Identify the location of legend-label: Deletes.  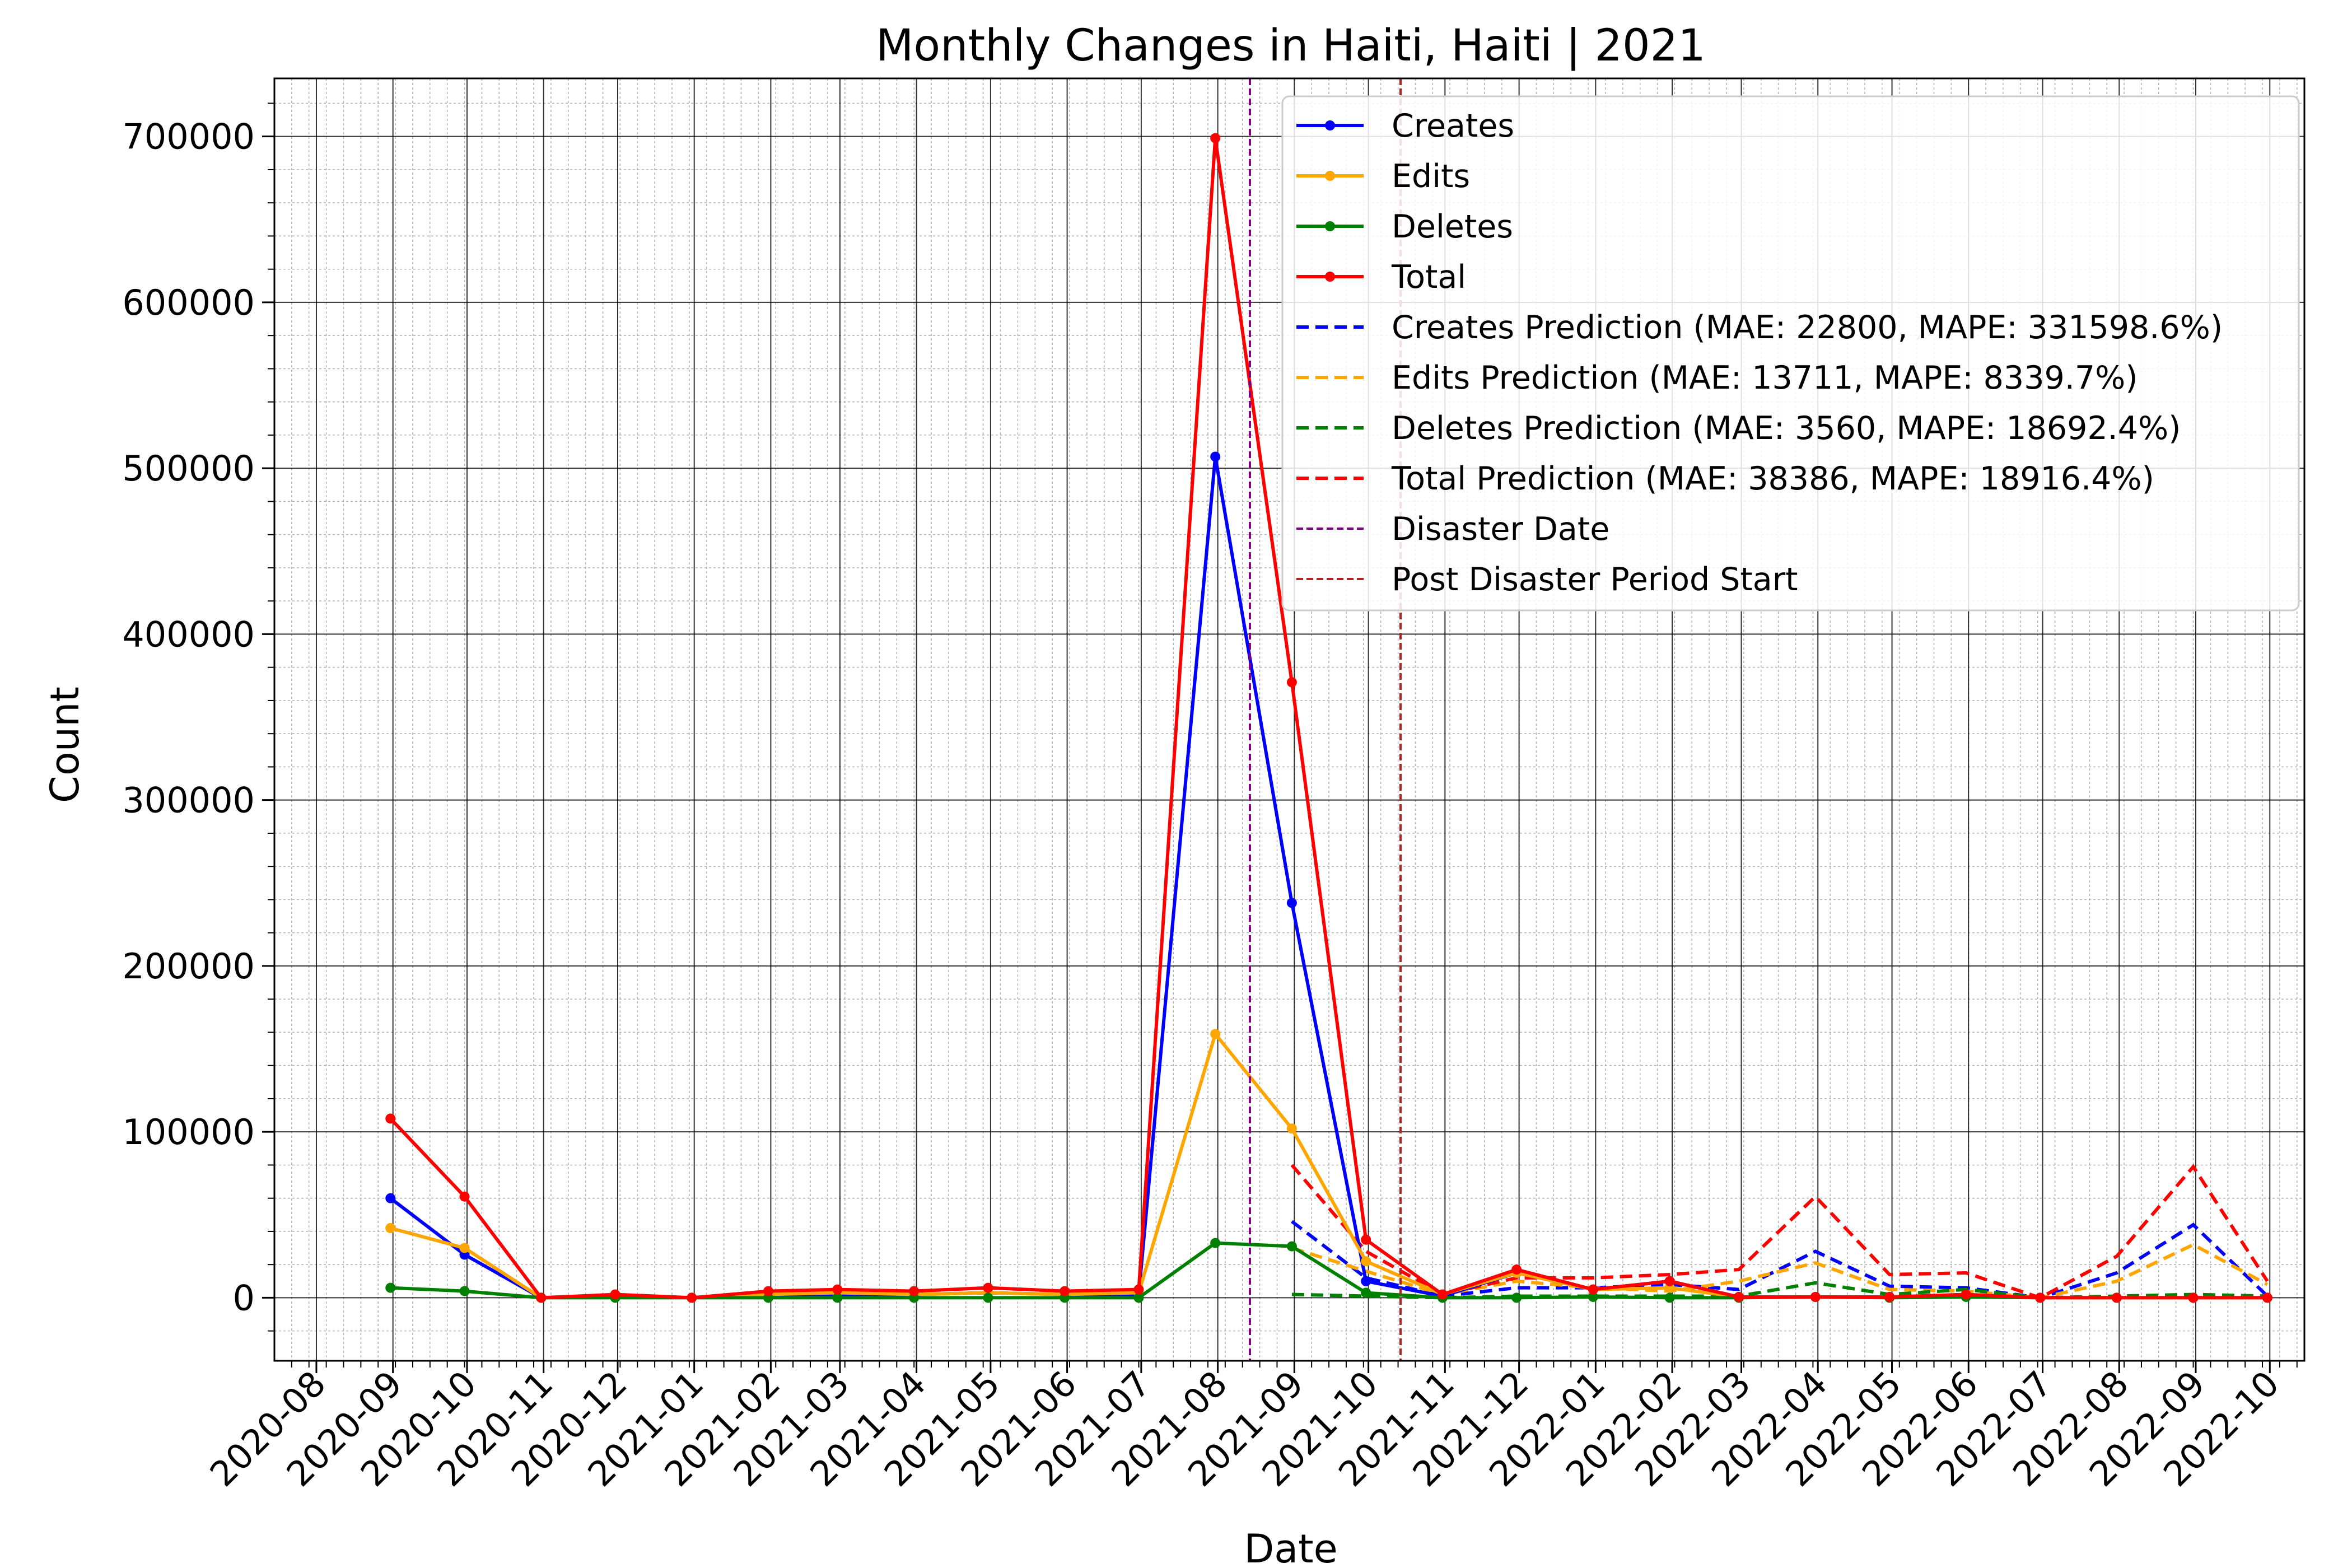
(1453, 227).